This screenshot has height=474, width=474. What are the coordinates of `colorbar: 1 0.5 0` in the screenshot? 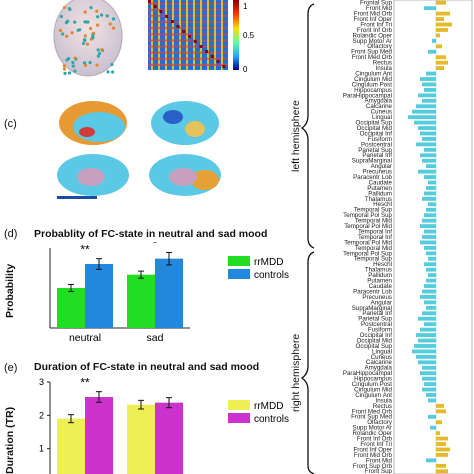 It's located at (244, 37).